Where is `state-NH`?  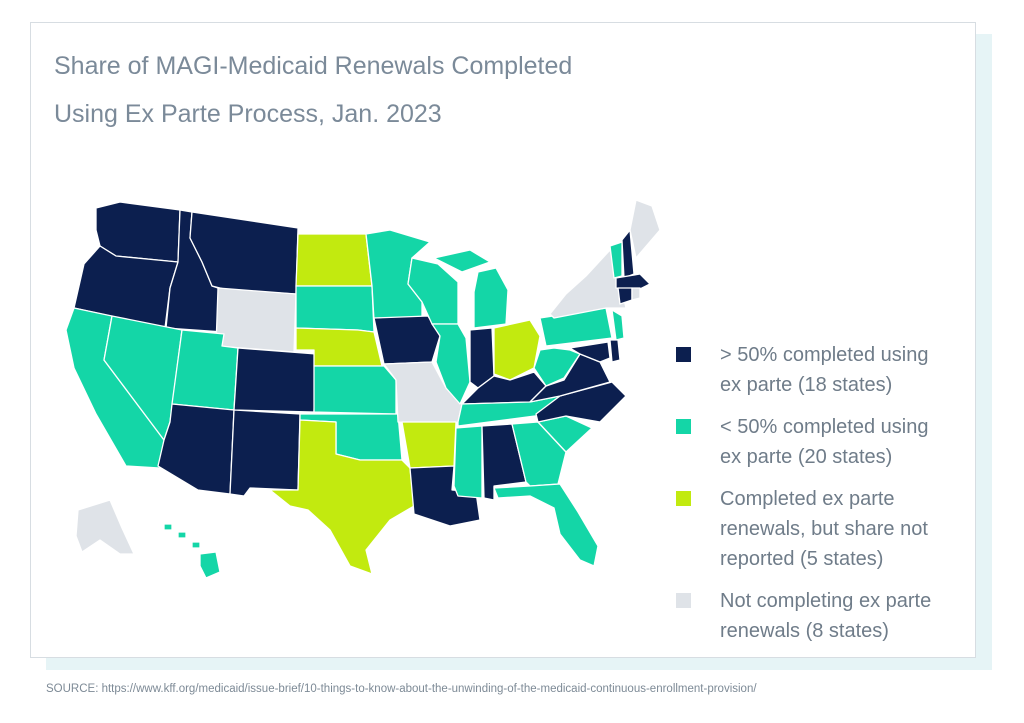
state-NH is located at coordinates (628, 254).